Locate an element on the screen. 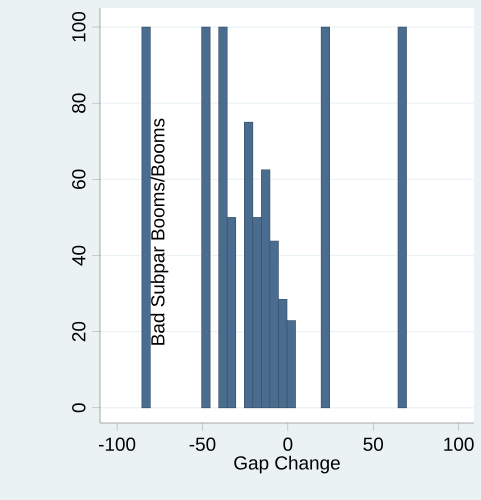  y-tick-label: 40 is located at coordinates (79, 256).